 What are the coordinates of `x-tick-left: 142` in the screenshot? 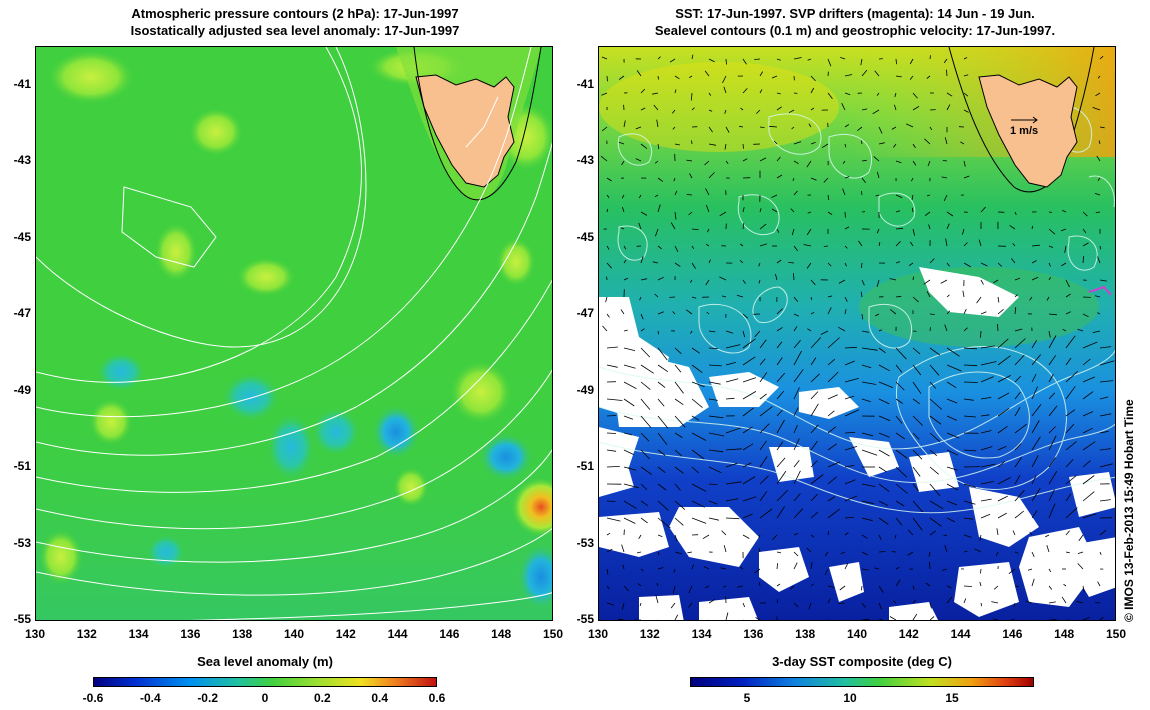 It's located at (345, 634).